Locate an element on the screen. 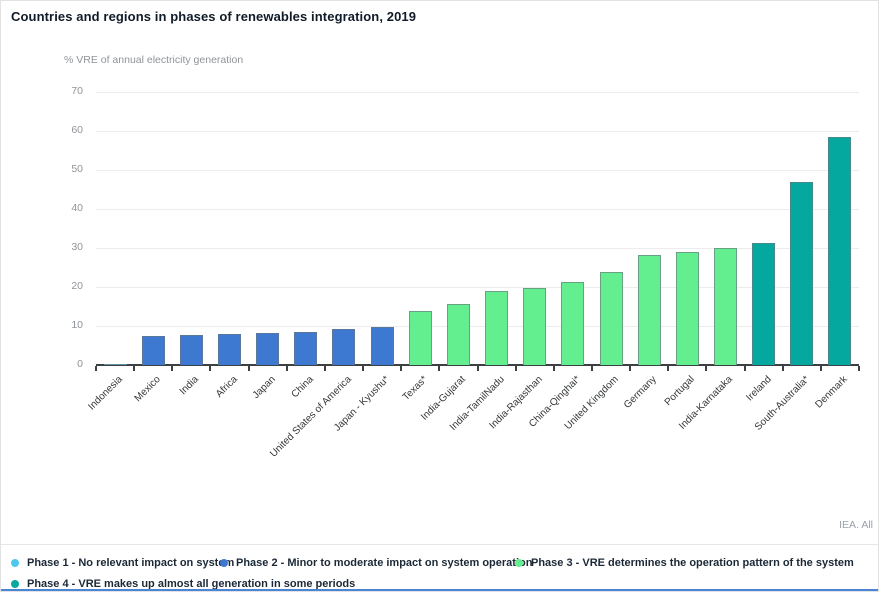  legend-item: Phase 1 - No relevant impact on system is located at coordinates (122, 563).